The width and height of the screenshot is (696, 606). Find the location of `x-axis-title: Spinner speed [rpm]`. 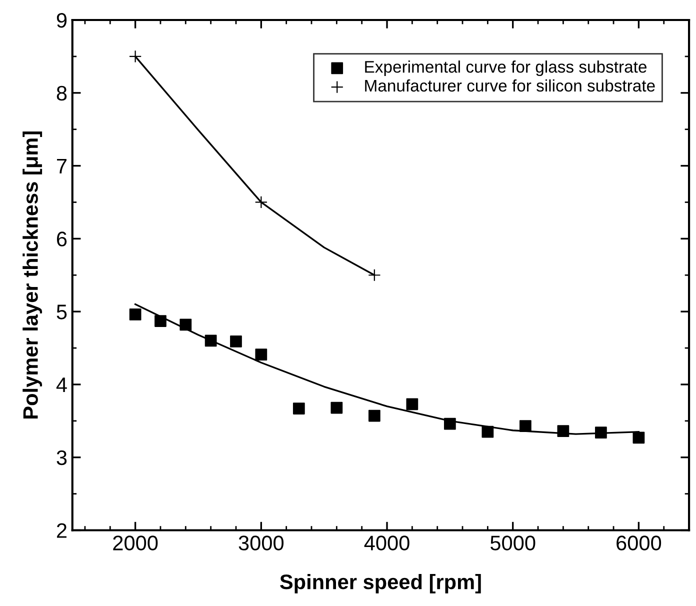

x-axis-title: Spinner speed [rpm] is located at coordinates (380, 584).